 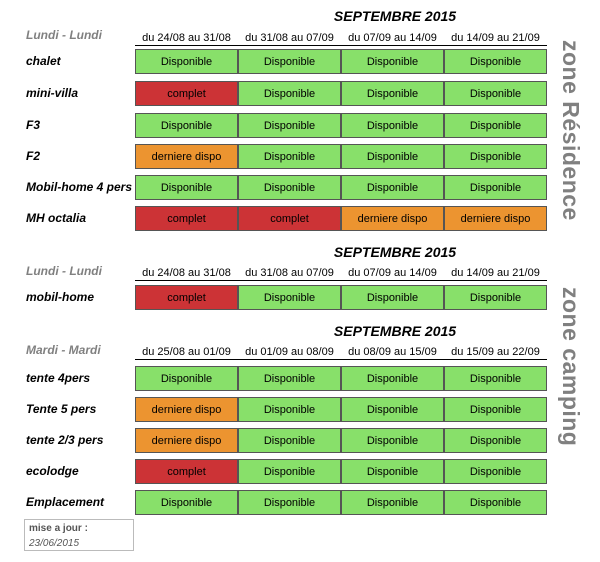 What do you see at coordinates (43, 61) in the screenshot?
I see `accommodation-label: chalet` at bounding box center [43, 61].